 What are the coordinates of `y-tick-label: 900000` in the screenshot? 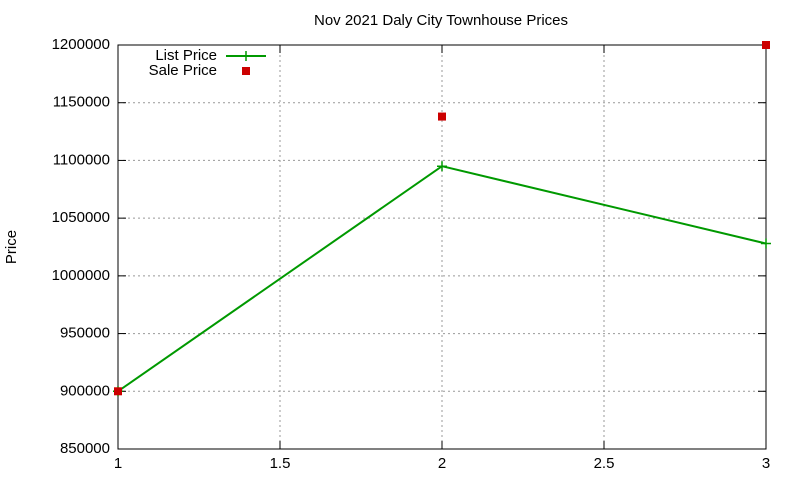 It's located at (85, 390).